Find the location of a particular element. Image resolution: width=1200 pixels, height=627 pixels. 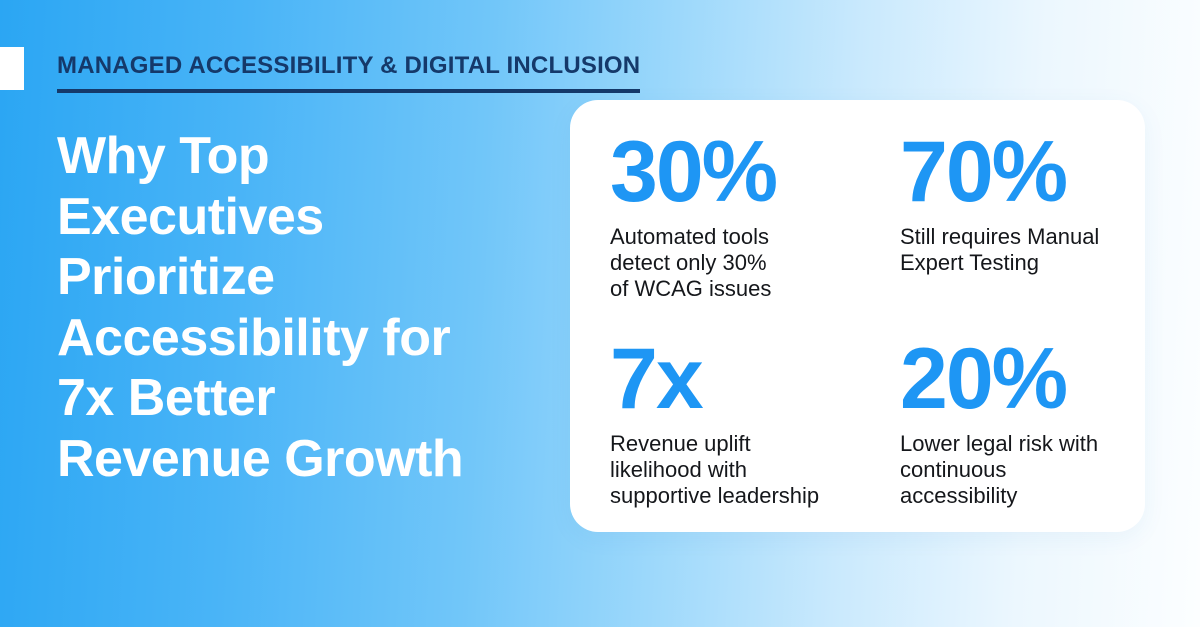

stat-description-line: Still requires Manual is located at coordinates (1000, 236).